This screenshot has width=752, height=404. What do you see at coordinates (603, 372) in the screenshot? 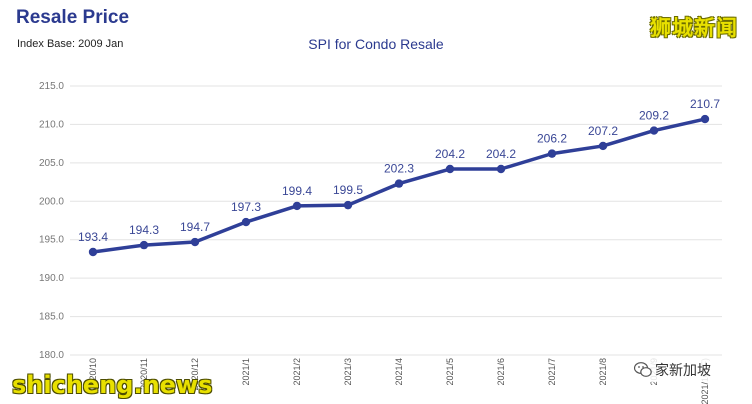
I see `x-tick-label: 2021/8` at bounding box center [603, 372].